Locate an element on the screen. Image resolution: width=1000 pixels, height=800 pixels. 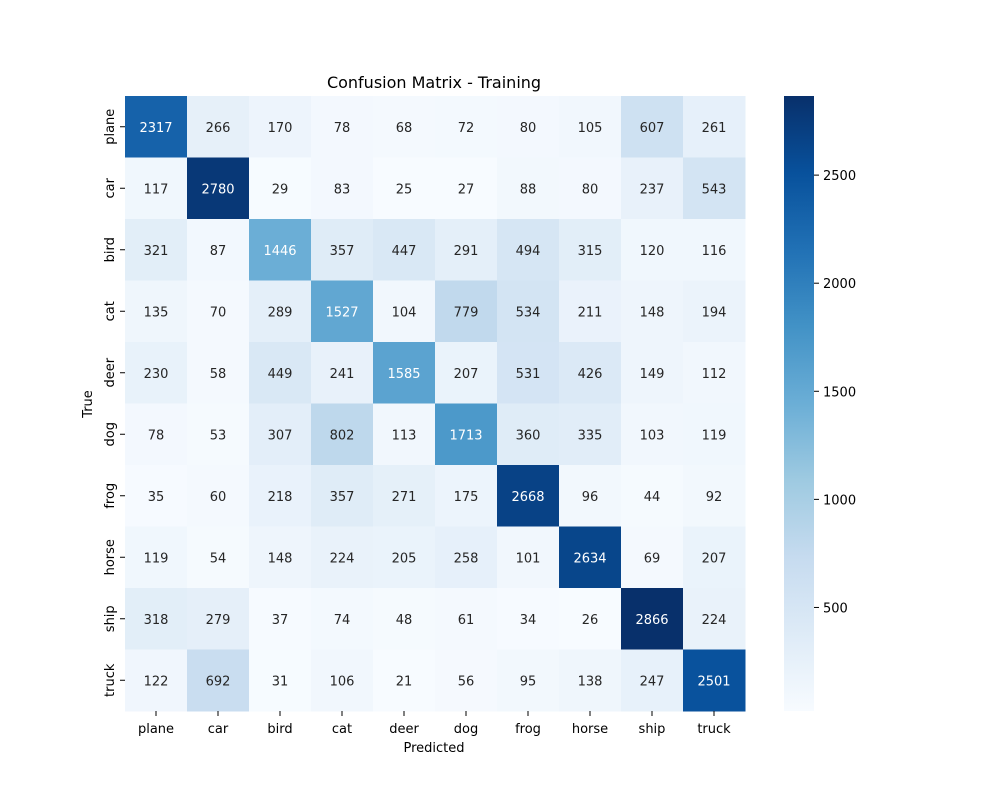
cell-value-label: 27 is located at coordinates (466, 189).